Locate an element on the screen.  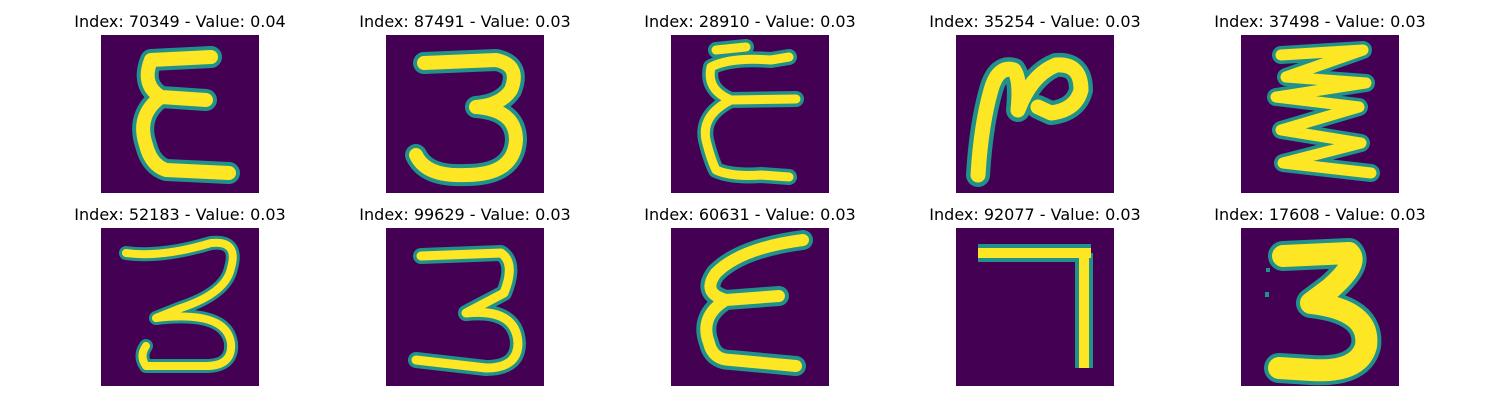
digit-three-thin-icon is located at coordinates (180, 307).